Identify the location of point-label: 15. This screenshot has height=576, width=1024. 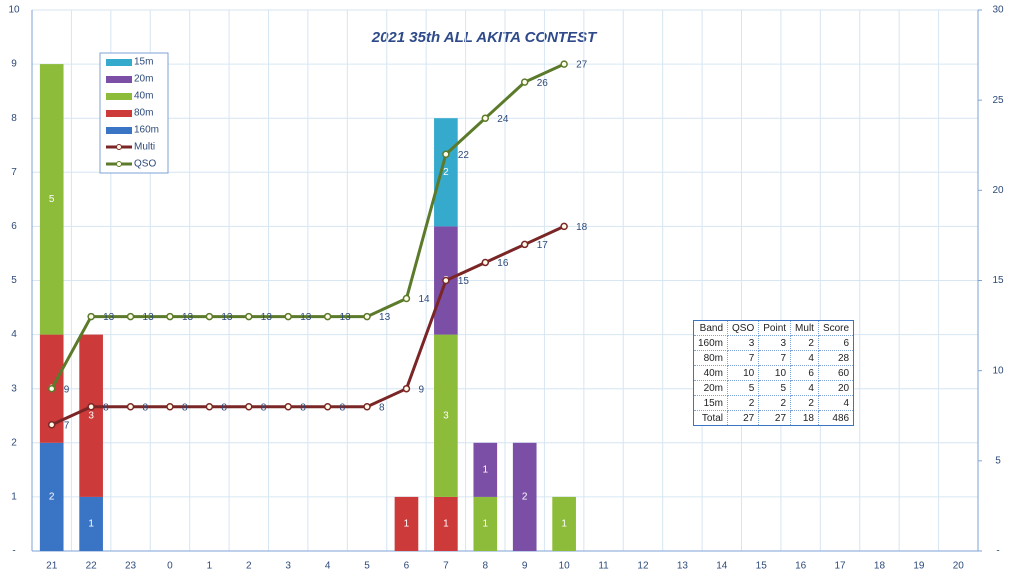
(464, 281).